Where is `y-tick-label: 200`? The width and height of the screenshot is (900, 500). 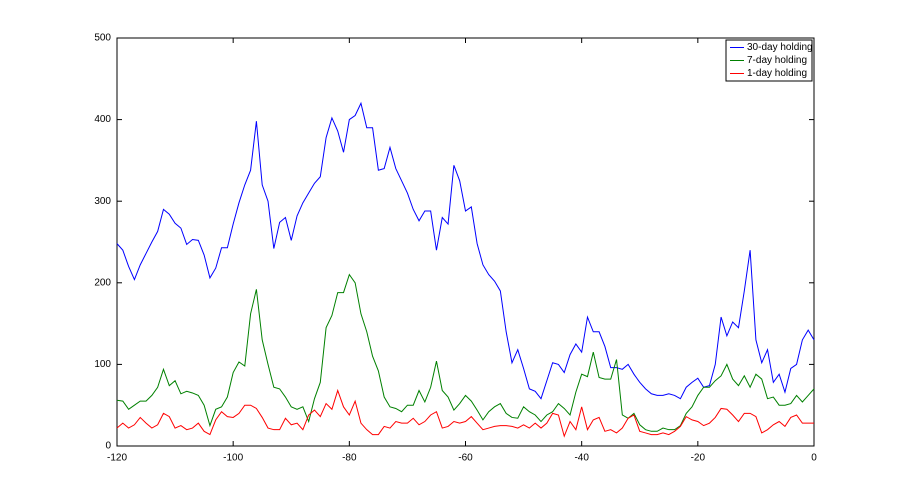 y-tick-label: 200 is located at coordinates (102, 282).